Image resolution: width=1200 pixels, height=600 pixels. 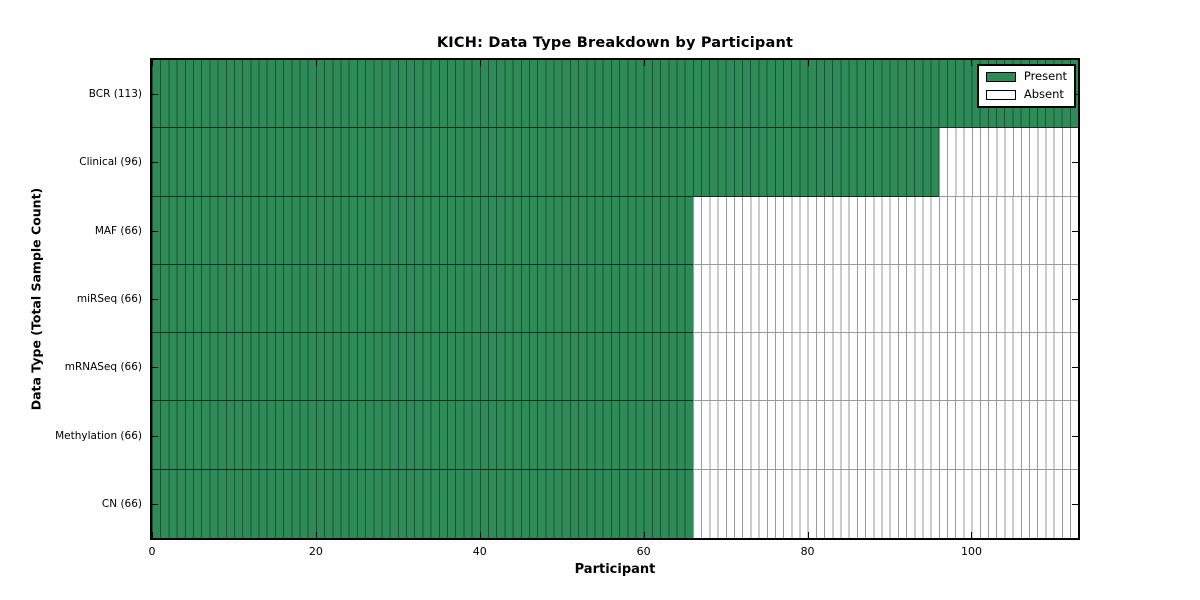 I want to click on x-tick-label-60: 60, so click(x=643, y=551).